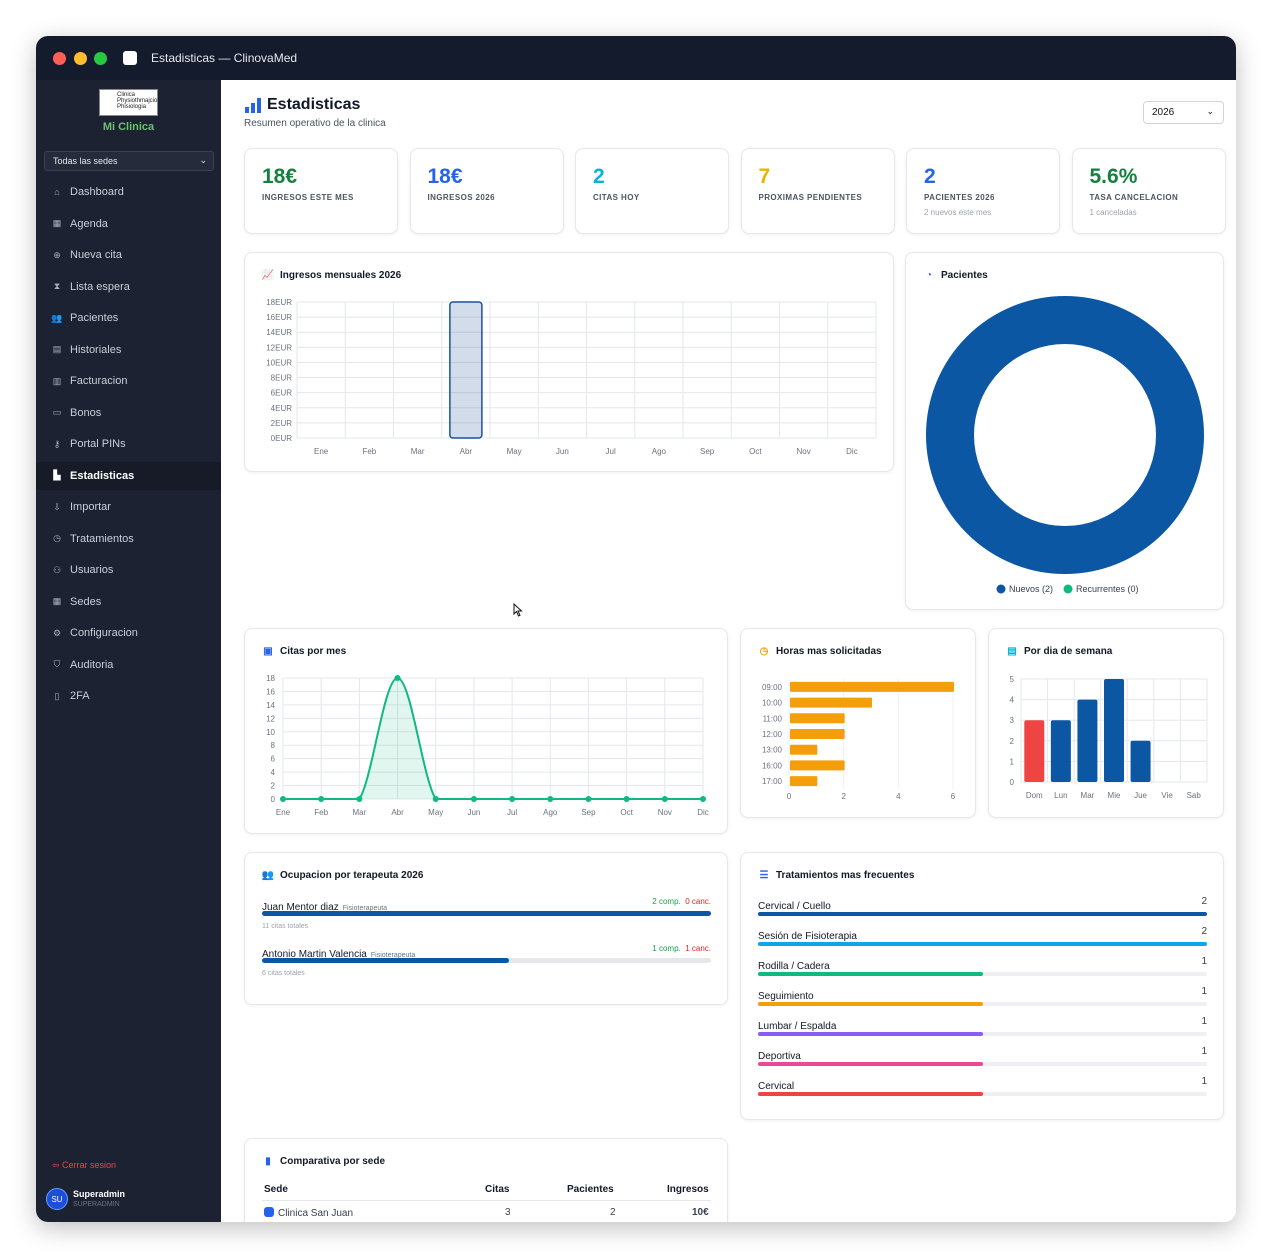  Describe the element at coordinates (128, 507) in the screenshot. I see `sidebar-item-importar: ⇩ Importar` at that location.